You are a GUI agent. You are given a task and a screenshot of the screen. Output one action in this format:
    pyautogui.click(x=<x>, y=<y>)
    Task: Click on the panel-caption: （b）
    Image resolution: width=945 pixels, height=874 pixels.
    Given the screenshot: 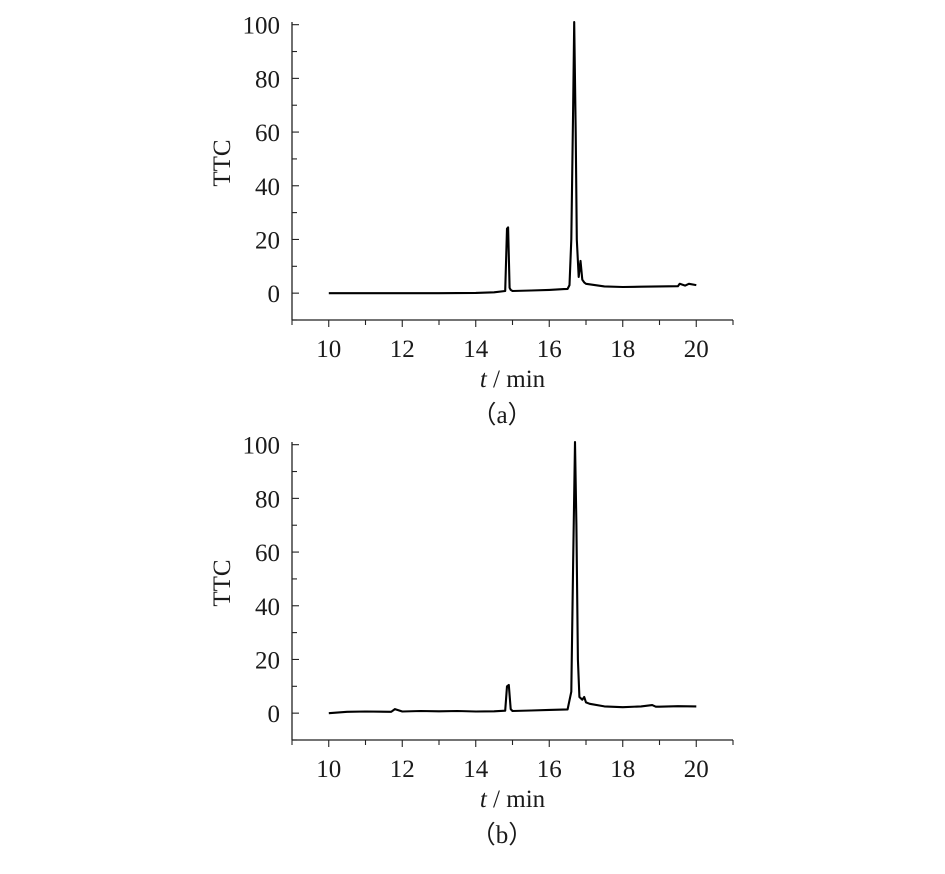 What is the action you would take?
    pyautogui.click(x=502, y=835)
    